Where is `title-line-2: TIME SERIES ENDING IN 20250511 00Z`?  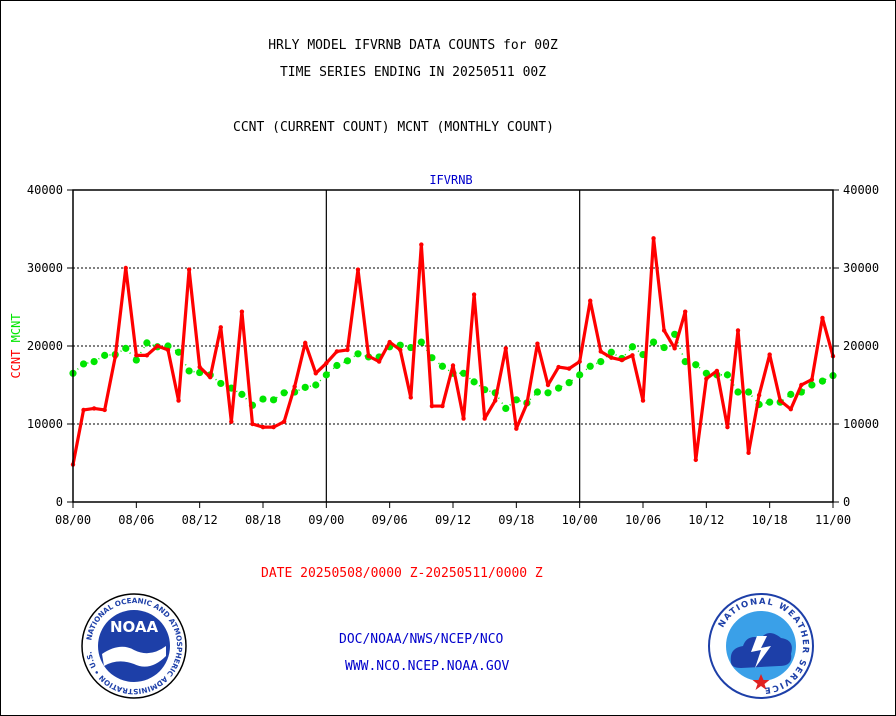 title-line-2: TIME SERIES ENDING IN 20250511 00Z is located at coordinates (413, 72).